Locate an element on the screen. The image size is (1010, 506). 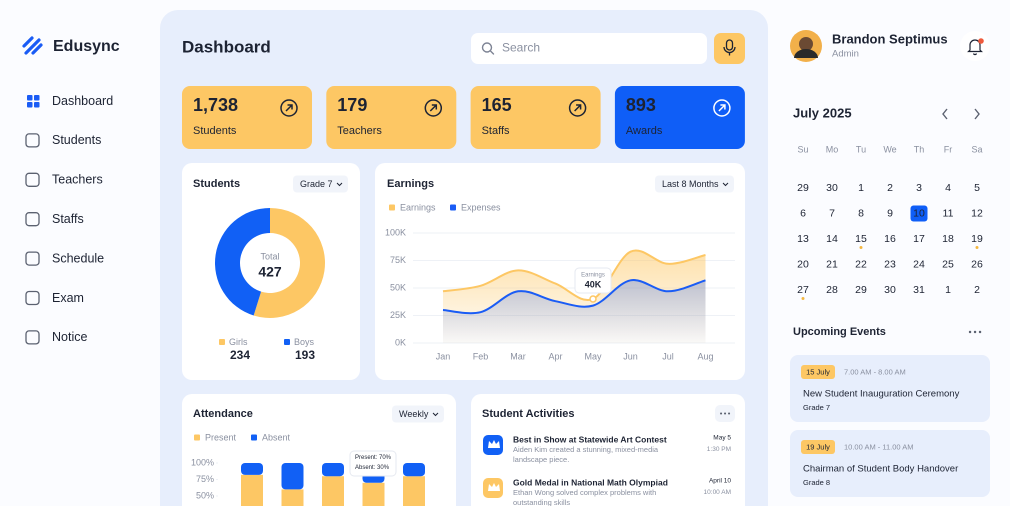
calendar-day: 9 is located at coordinates (890, 213).